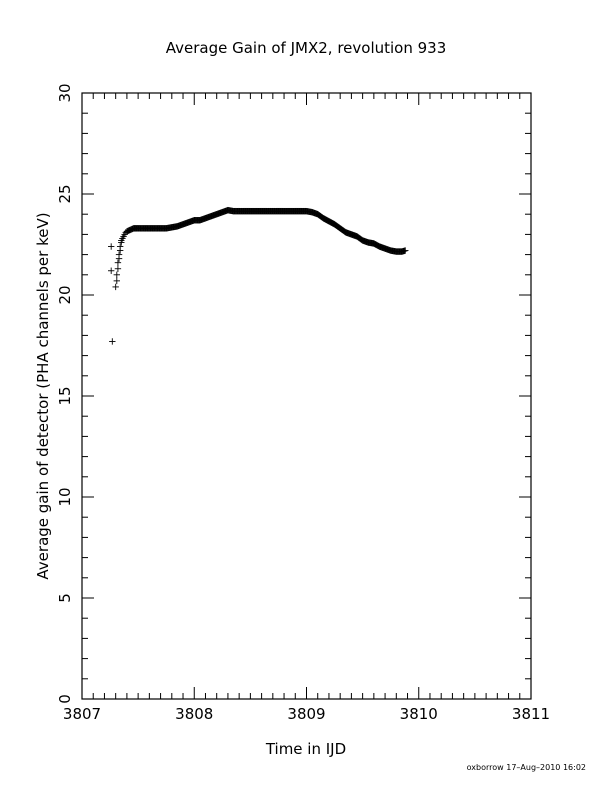  I want to click on y-tick-label: 15, so click(65, 395).